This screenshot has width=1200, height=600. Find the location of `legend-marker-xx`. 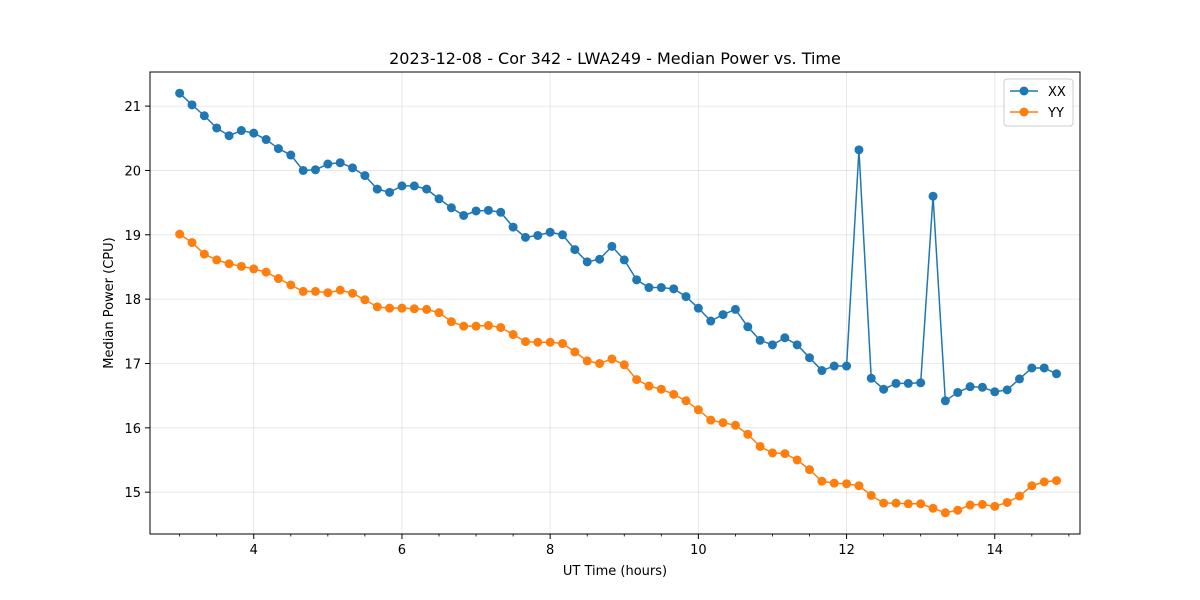

legend-marker-xx is located at coordinates (1024, 91).